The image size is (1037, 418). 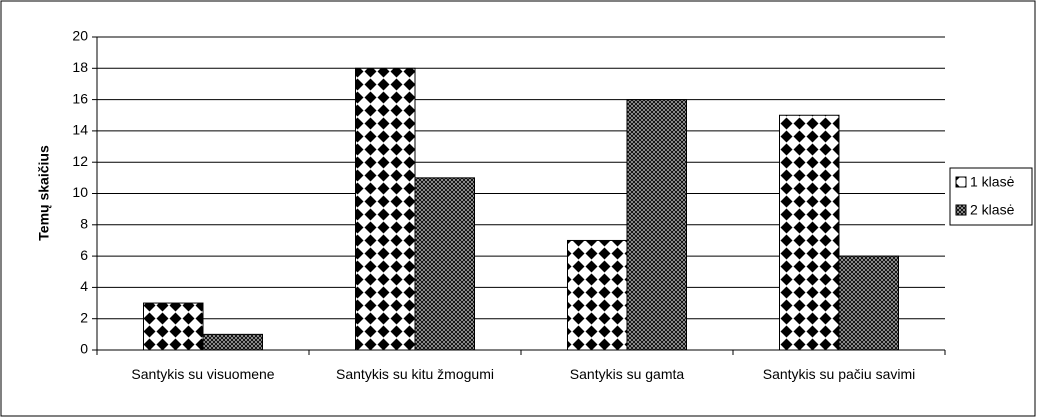 What do you see at coordinates (839, 374) in the screenshot?
I see `x-tick-label: Santykis su pačiu savimi` at bounding box center [839, 374].